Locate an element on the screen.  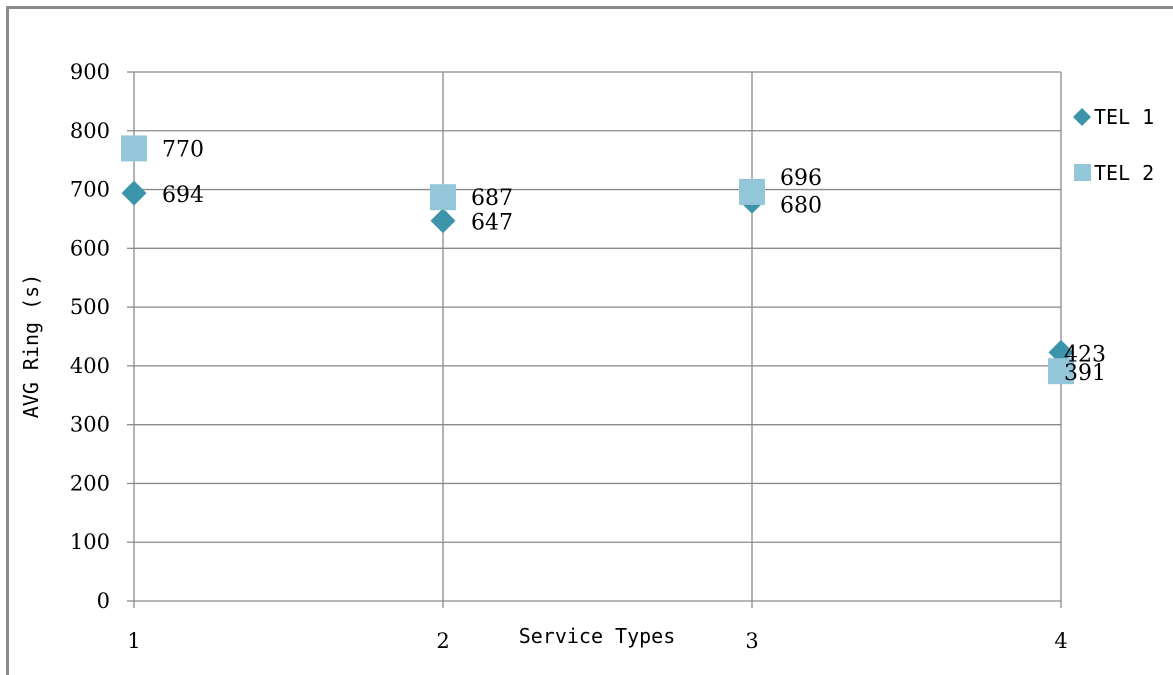
tel2-data-label: 687 is located at coordinates (492, 198).